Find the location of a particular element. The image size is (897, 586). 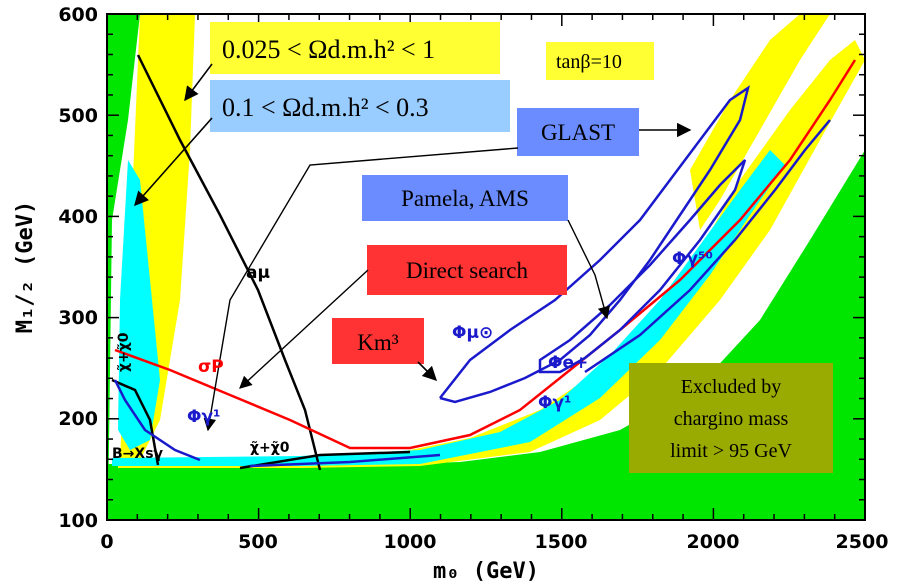

pamela-text: Pamela, AMS is located at coordinates (465, 198).